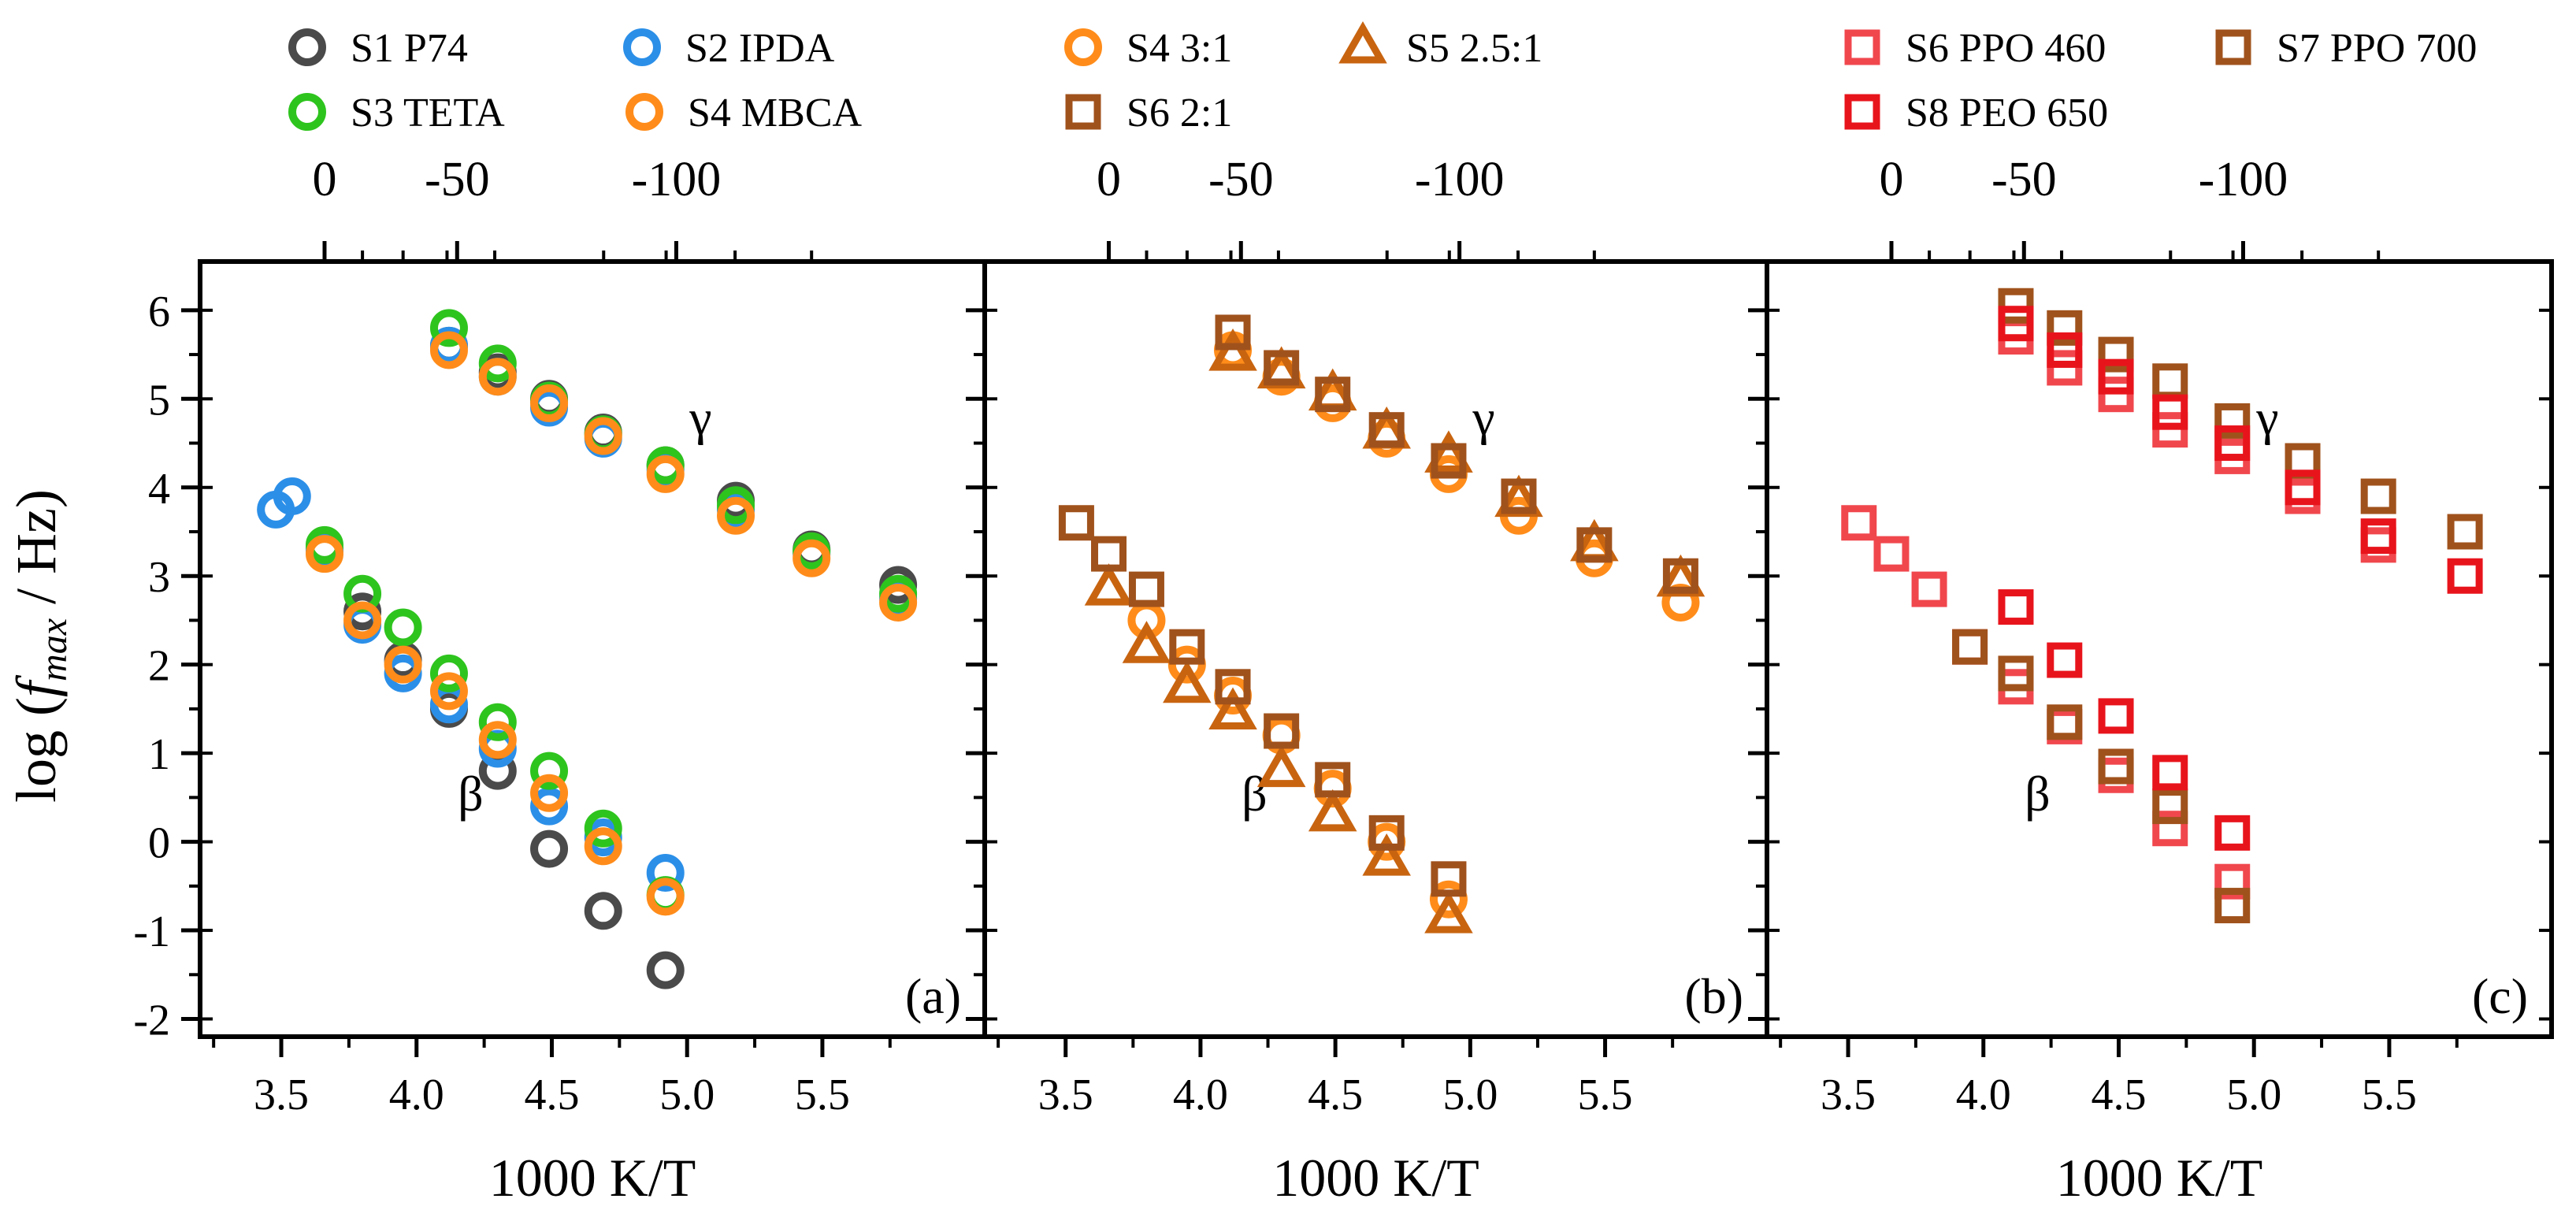  I want to click on legend-marker-s4-mbca, so click(644, 112).